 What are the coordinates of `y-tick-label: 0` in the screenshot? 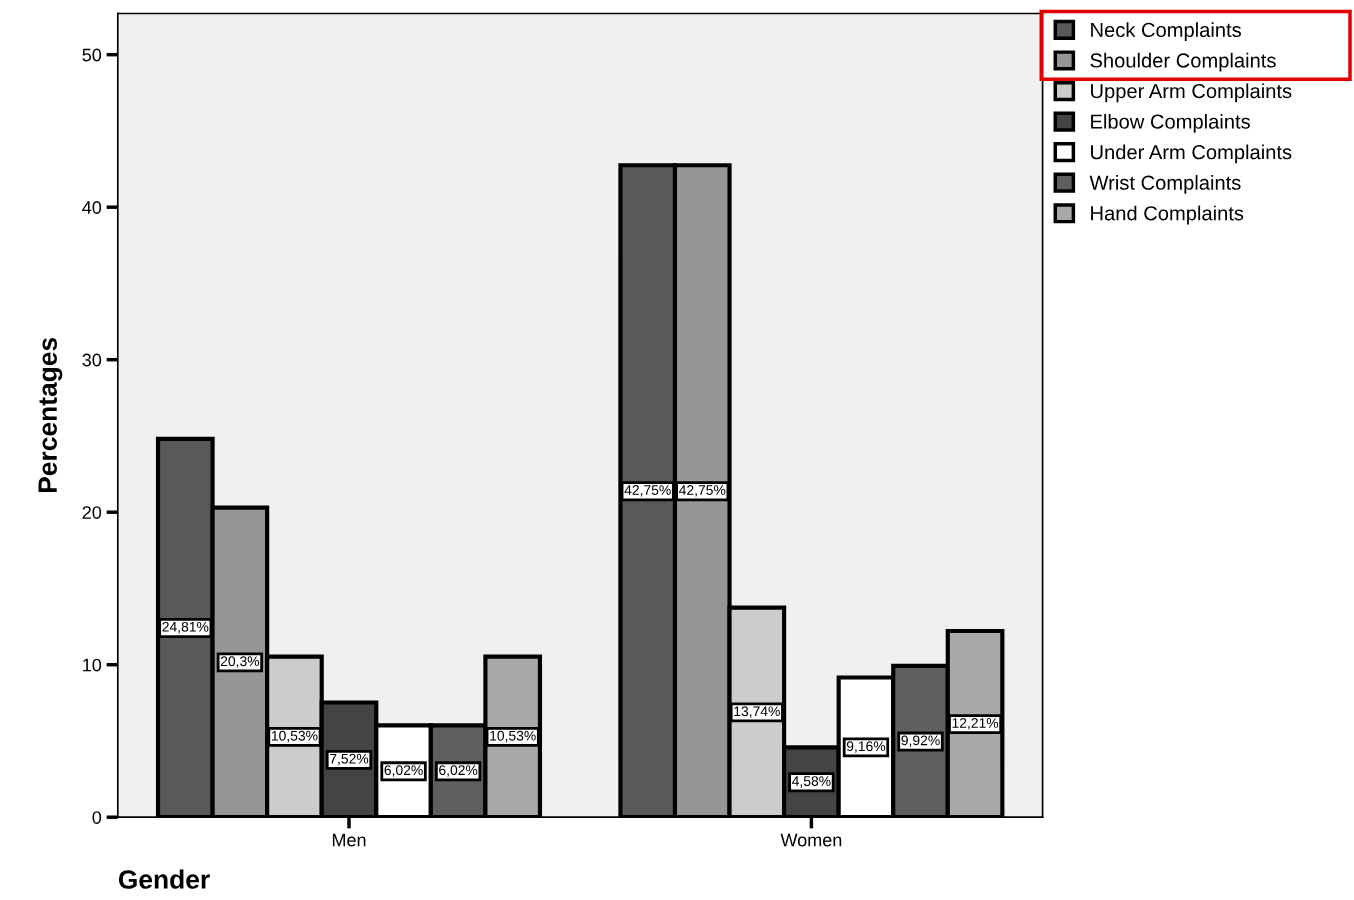 It's located at (97, 817).